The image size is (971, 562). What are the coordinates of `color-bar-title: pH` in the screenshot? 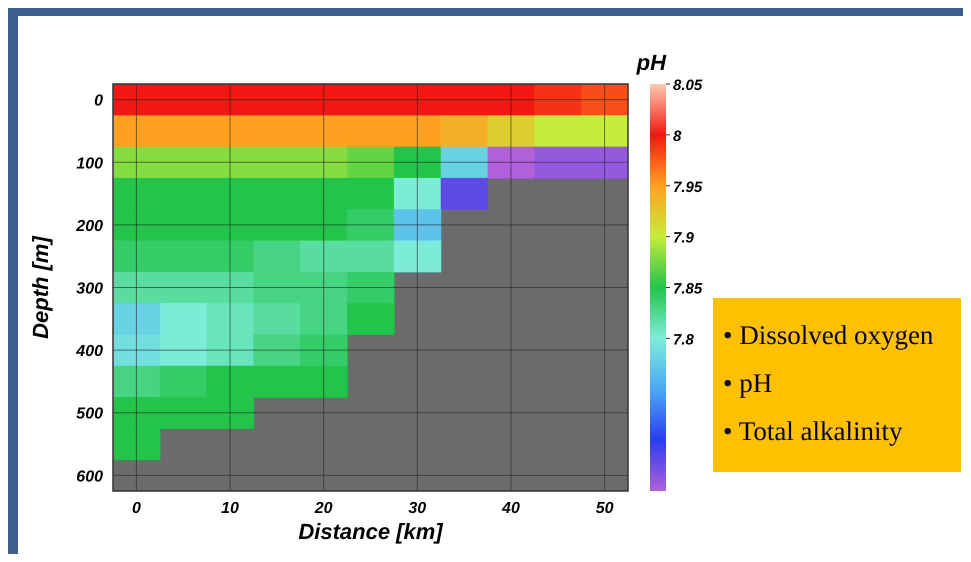 It's located at (652, 62).